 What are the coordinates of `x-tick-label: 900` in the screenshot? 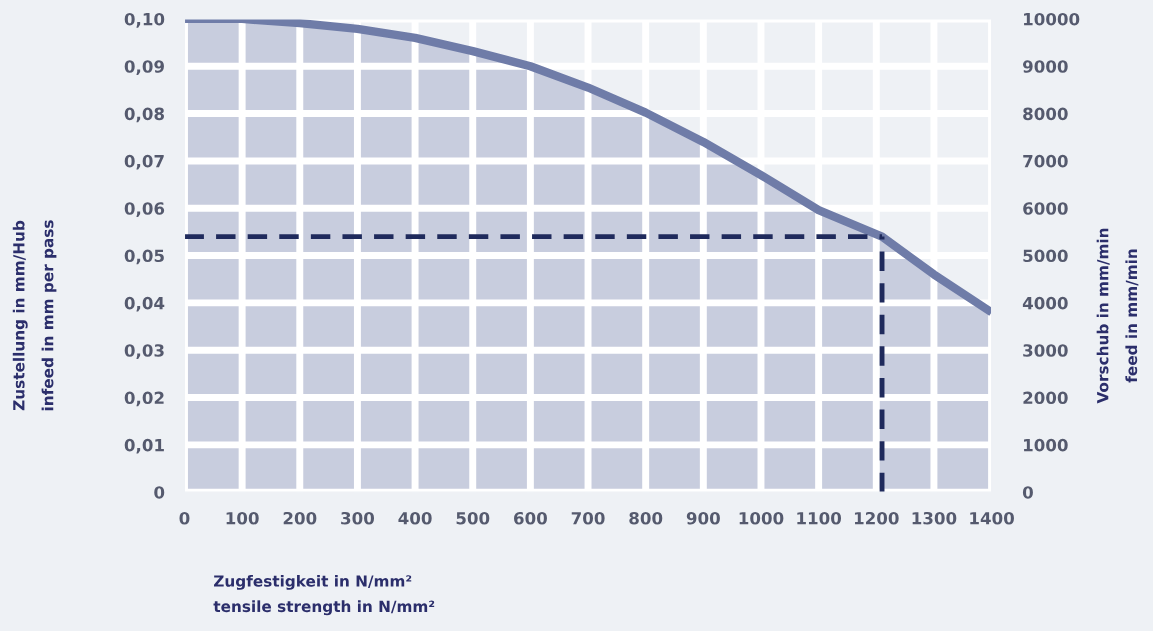 It's located at (703, 518).